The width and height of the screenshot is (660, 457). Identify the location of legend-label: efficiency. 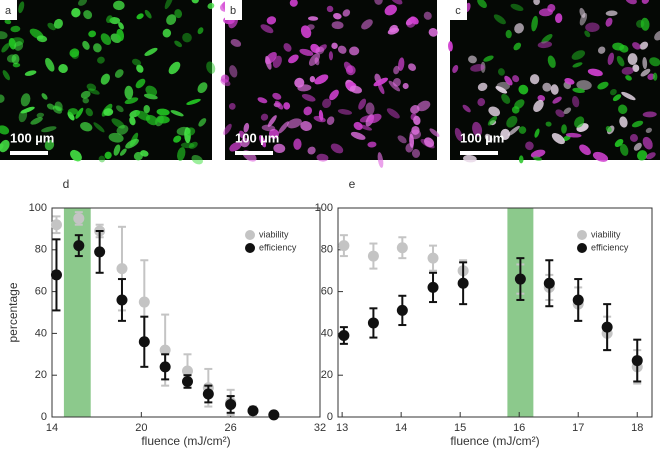
(610, 247).